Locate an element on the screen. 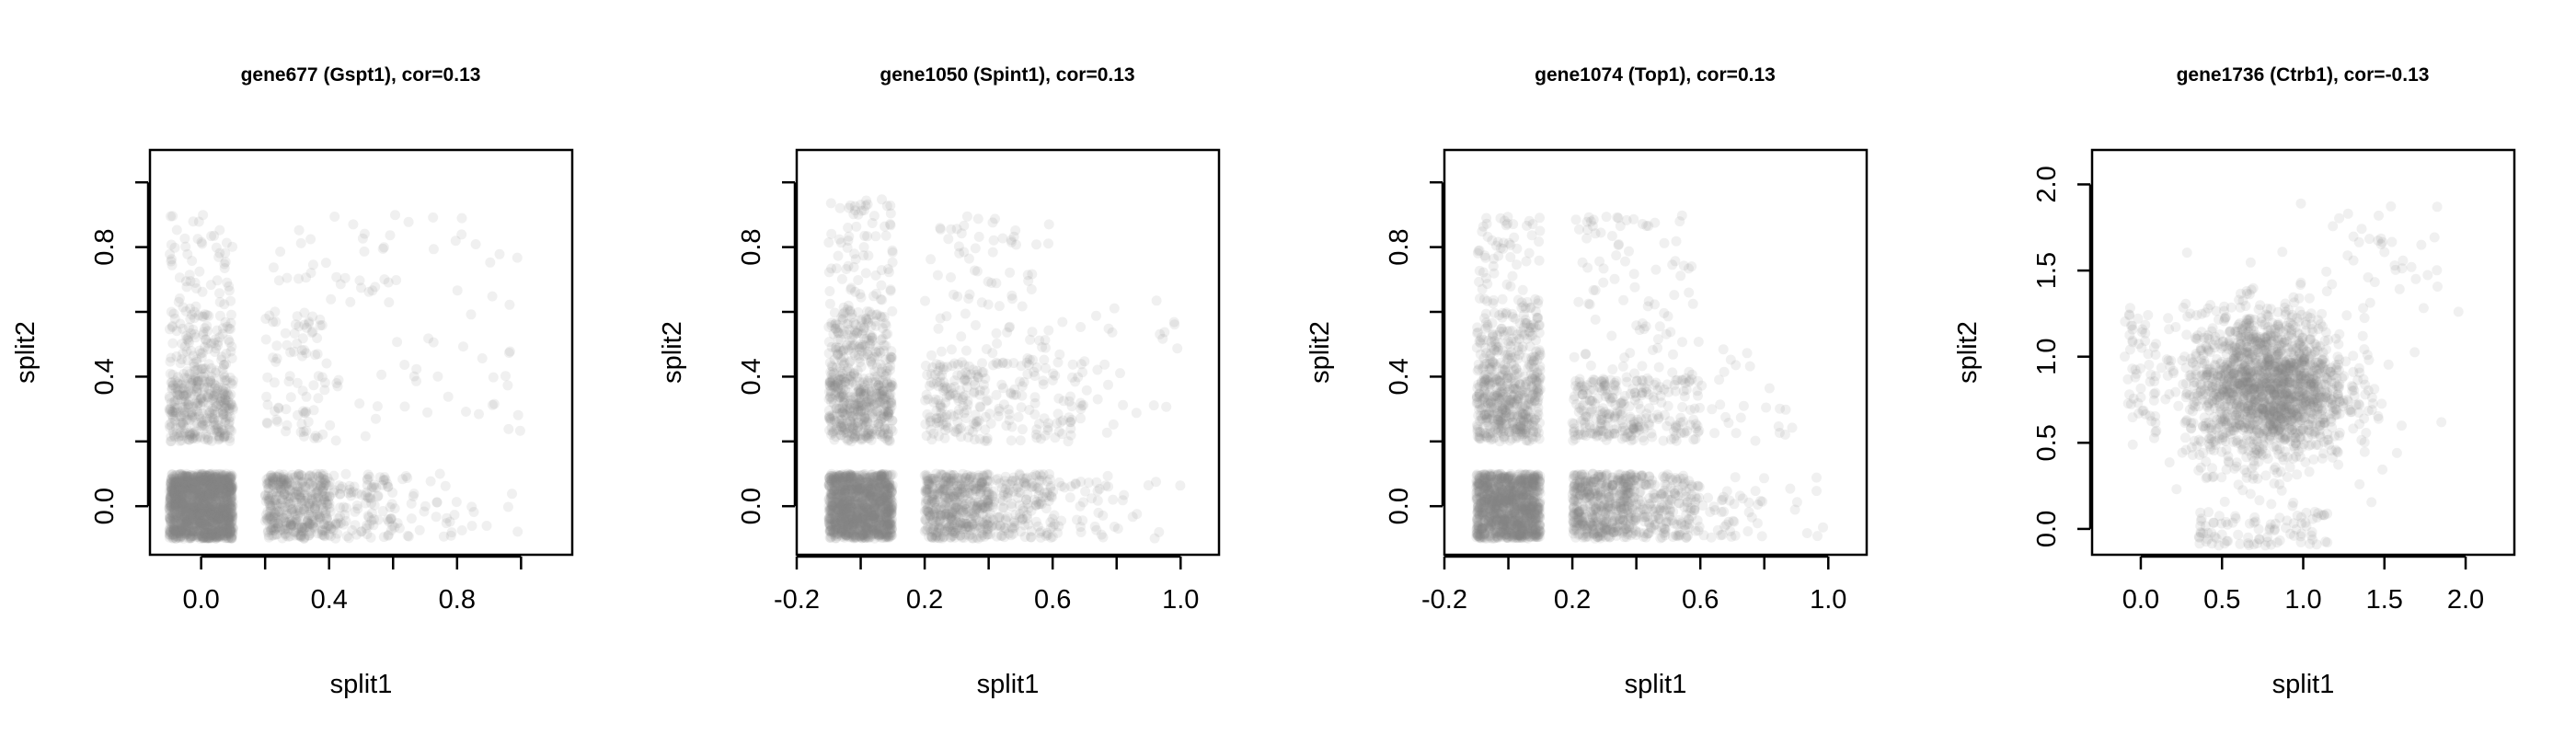  points-group is located at coordinates (344, 377).